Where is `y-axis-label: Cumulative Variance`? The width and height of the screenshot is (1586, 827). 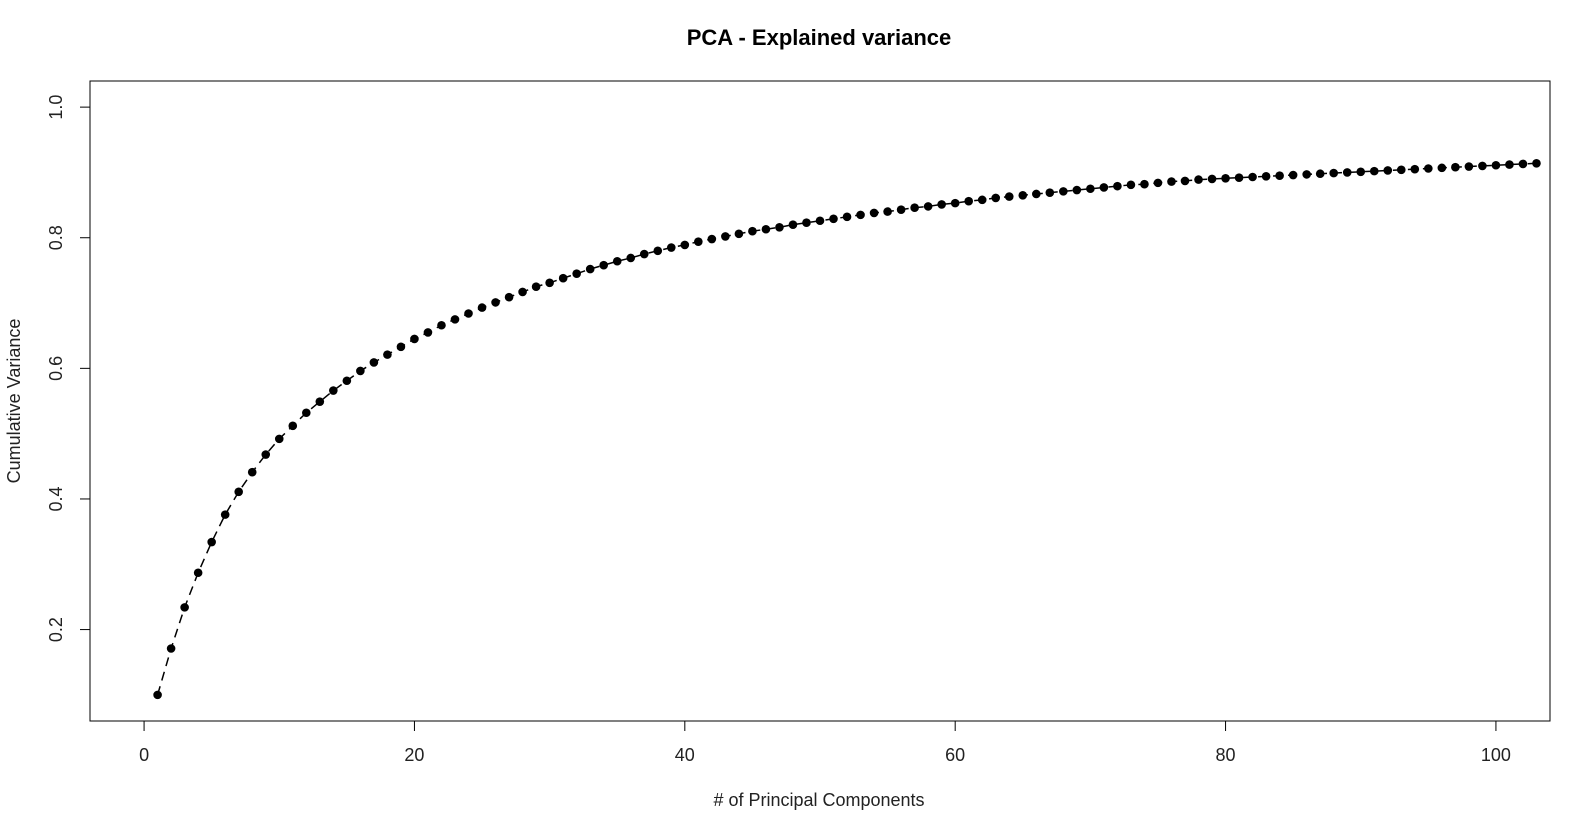
y-axis-label: Cumulative Variance is located at coordinates (14, 401).